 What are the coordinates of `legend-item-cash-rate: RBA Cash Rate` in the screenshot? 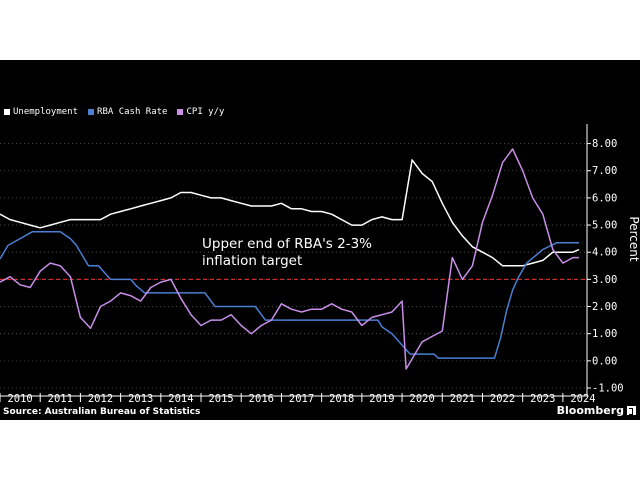 It's located at (127, 112).